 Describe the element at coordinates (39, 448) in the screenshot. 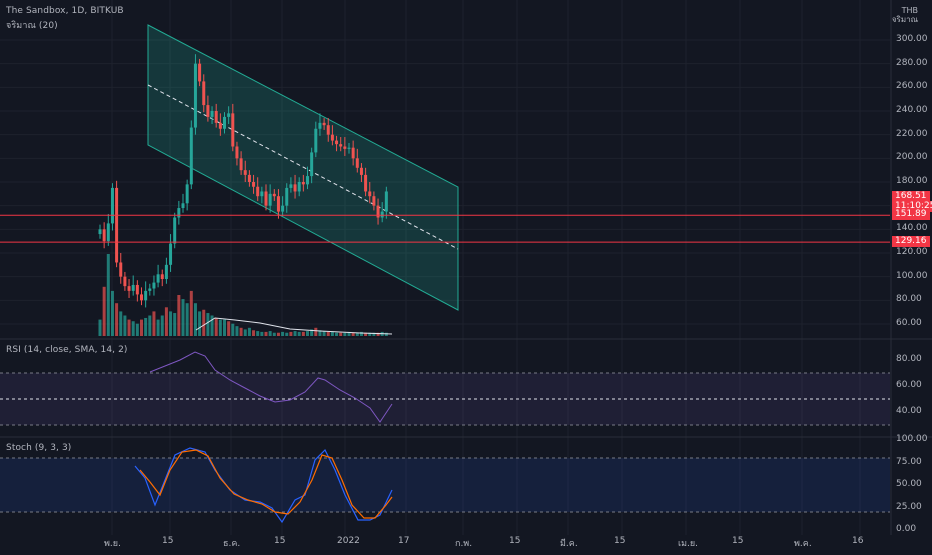

I see `stoch-indicator-label: Stoch (9, 3, 3)` at that location.